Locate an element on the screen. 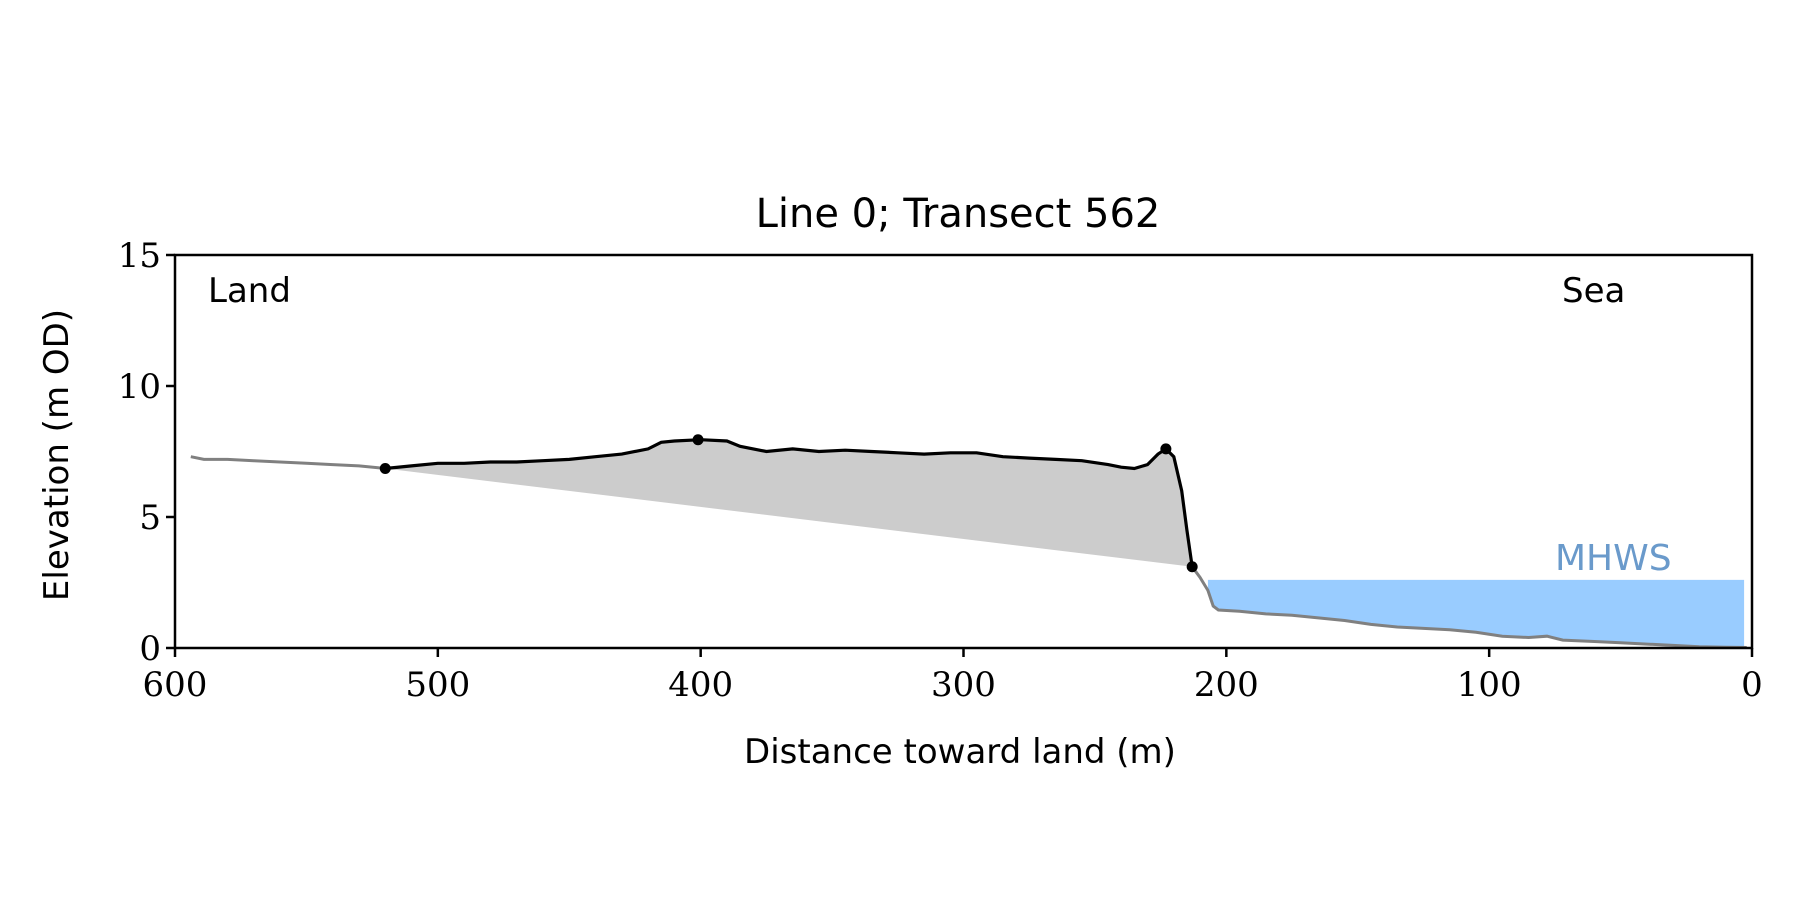 The width and height of the screenshot is (1800, 900). x-tick-label-0: 0 is located at coordinates (1752, 685).